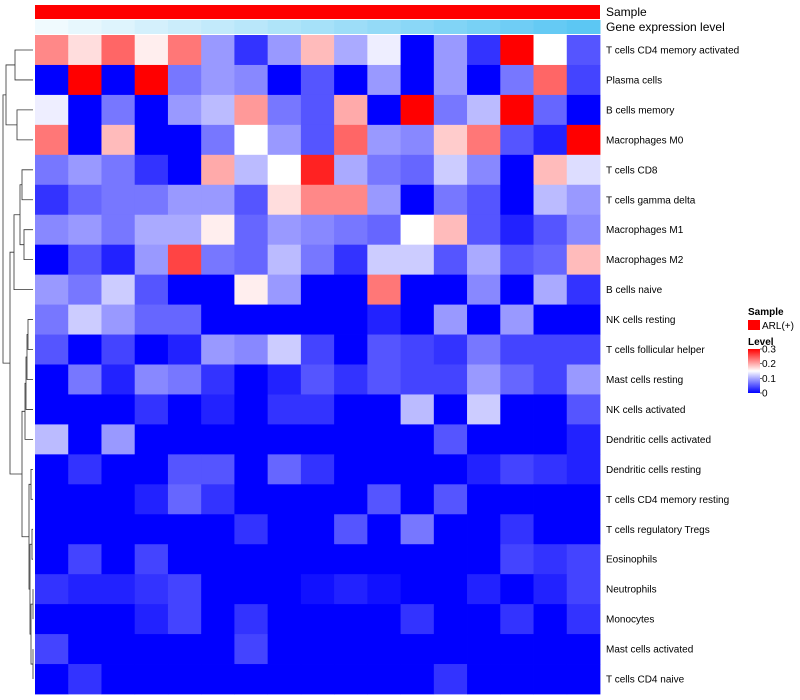 The height and width of the screenshot is (700, 800). What do you see at coordinates (761, 342) in the screenshot?
I see `legend-level-title: Level` at bounding box center [761, 342].